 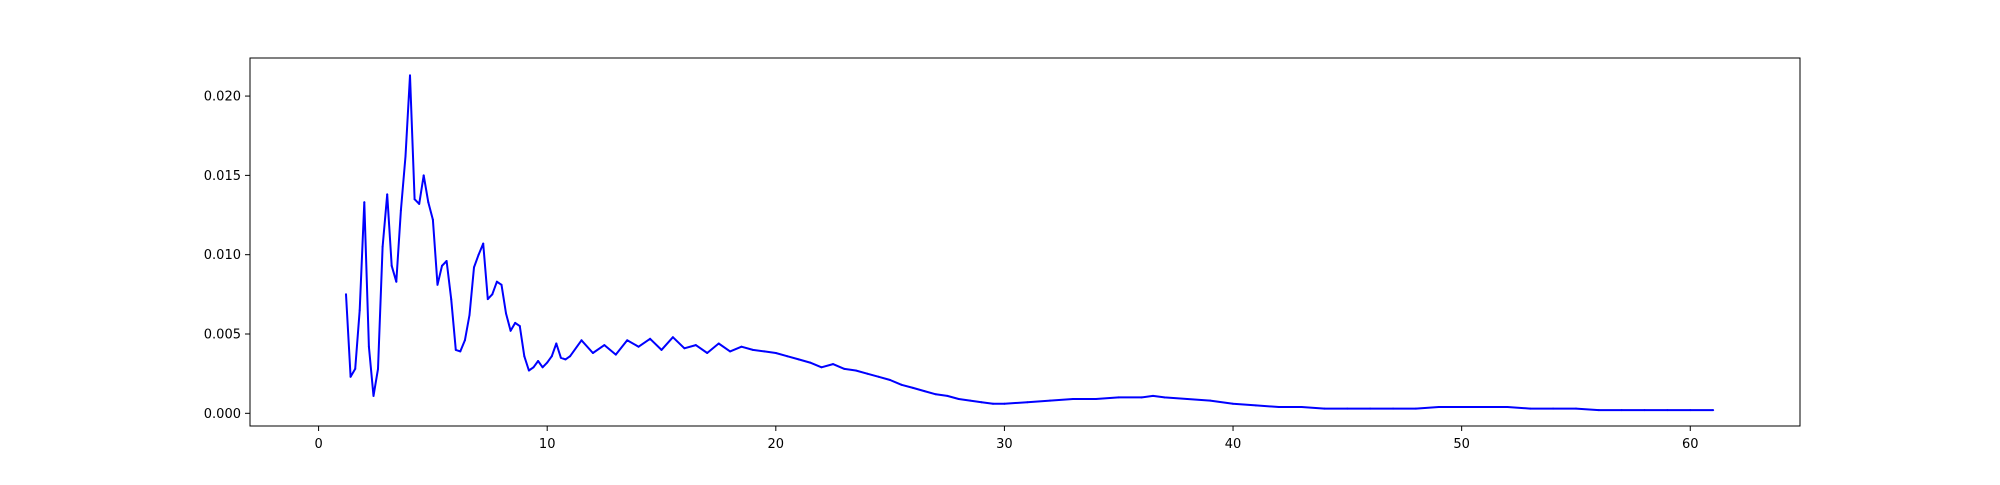 What do you see at coordinates (222, 97) in the screenshot?
I see `y-tick-label: 0.020` at bounding box center [222, 97].